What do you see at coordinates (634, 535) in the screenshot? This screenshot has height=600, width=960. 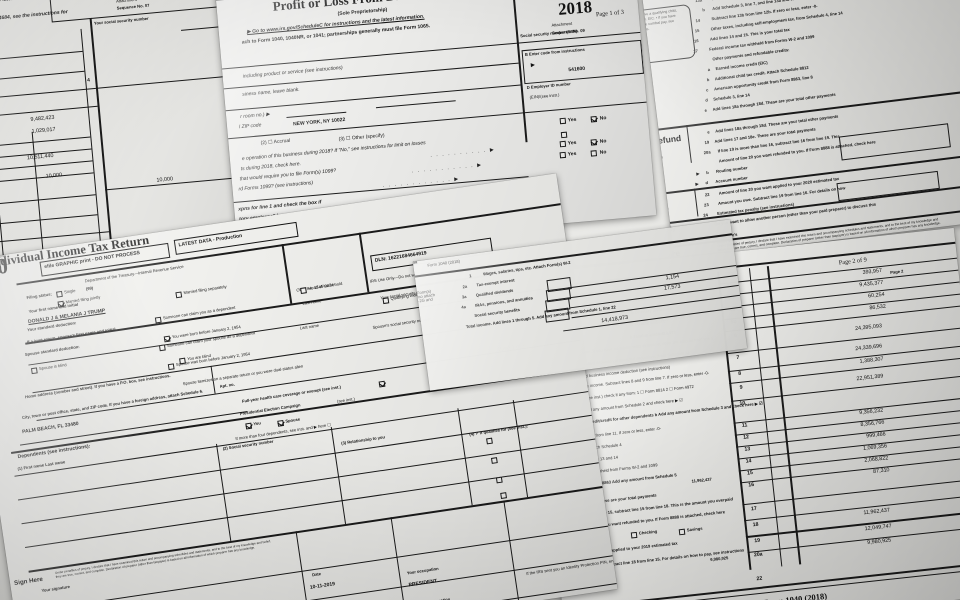 I see `p2b-checking-checkbox` at bounding box center [634, 535].